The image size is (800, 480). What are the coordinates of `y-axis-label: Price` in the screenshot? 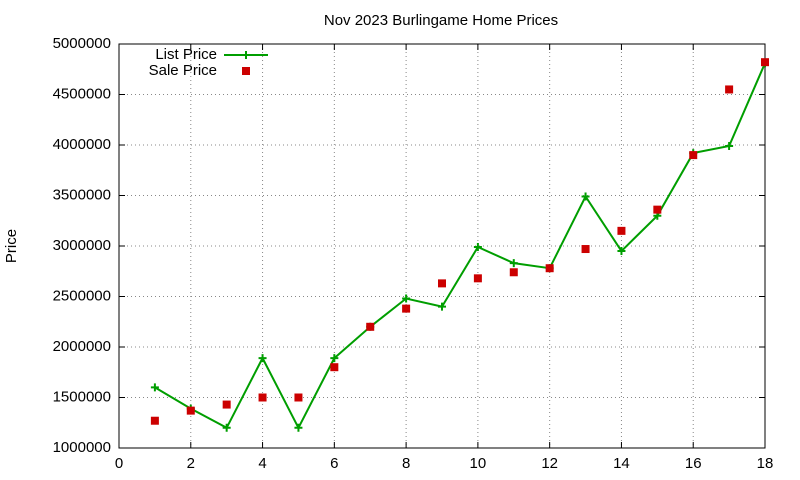 It's located at (11, 246).